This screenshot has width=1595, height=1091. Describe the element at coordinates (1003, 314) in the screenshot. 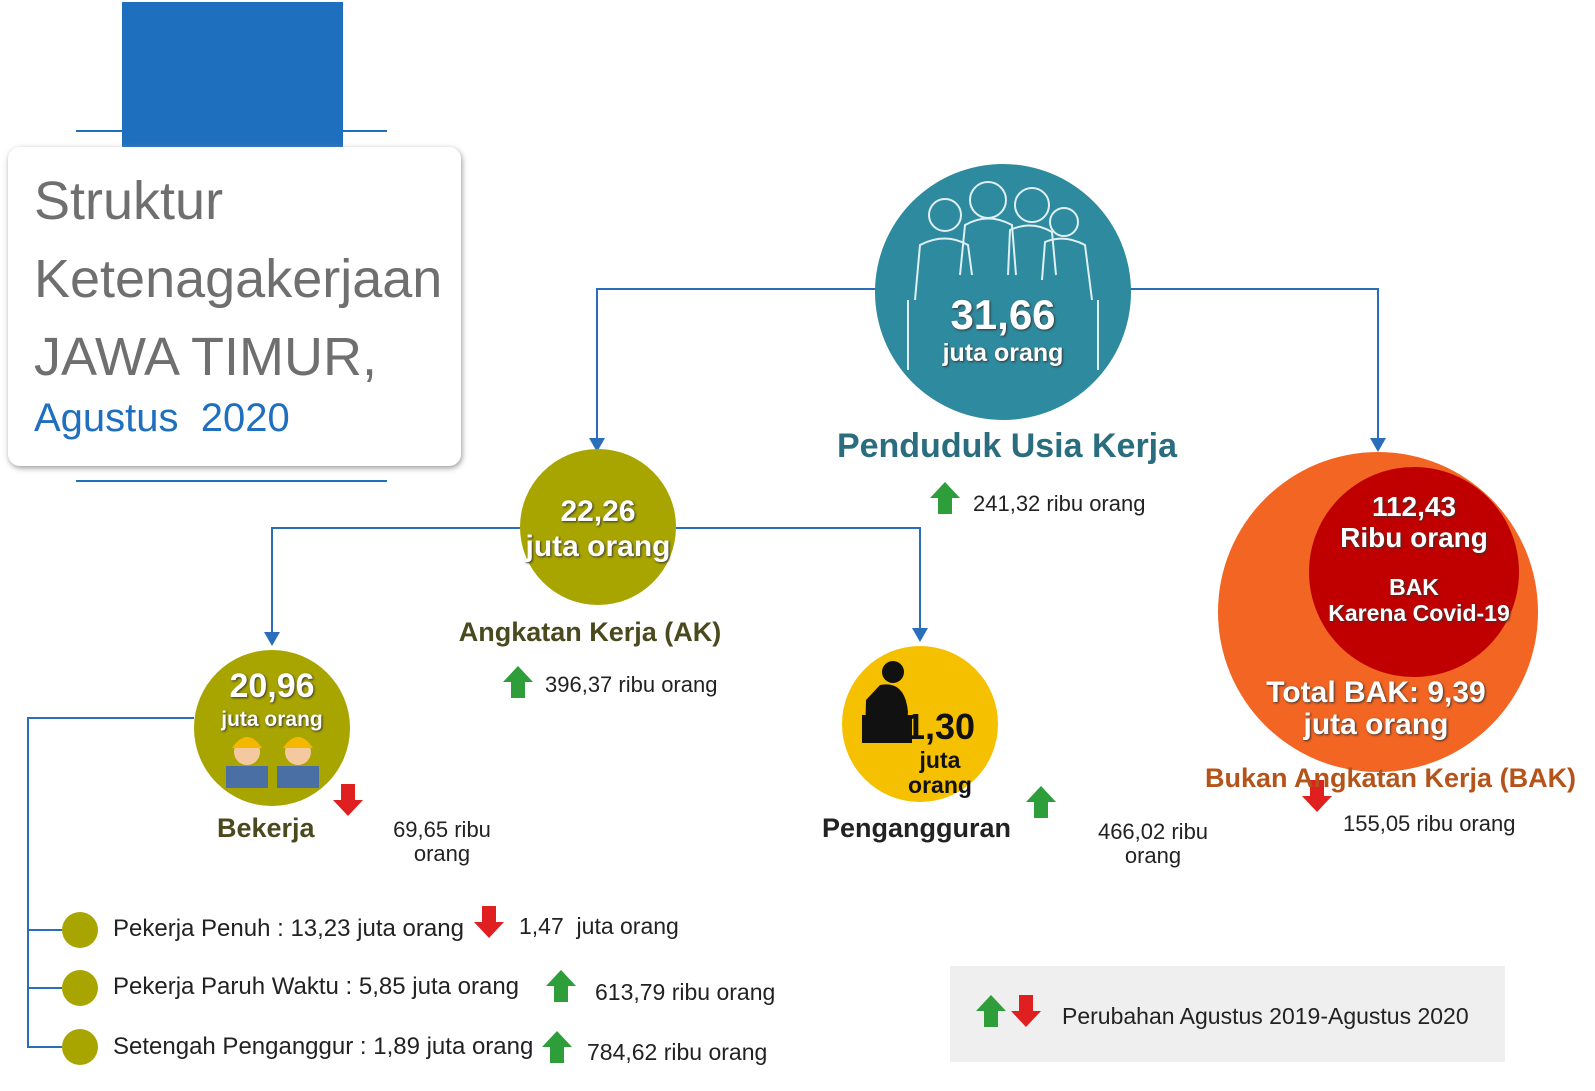

I see `node-value: 31,66` at that location.